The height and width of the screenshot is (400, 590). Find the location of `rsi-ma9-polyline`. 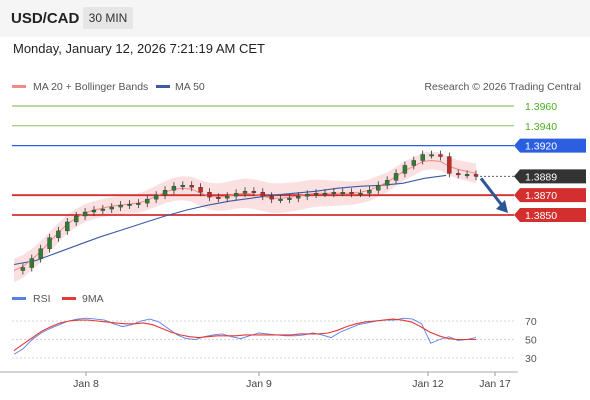

rsi-ma9-polyline is located at coordinates (244, 335).